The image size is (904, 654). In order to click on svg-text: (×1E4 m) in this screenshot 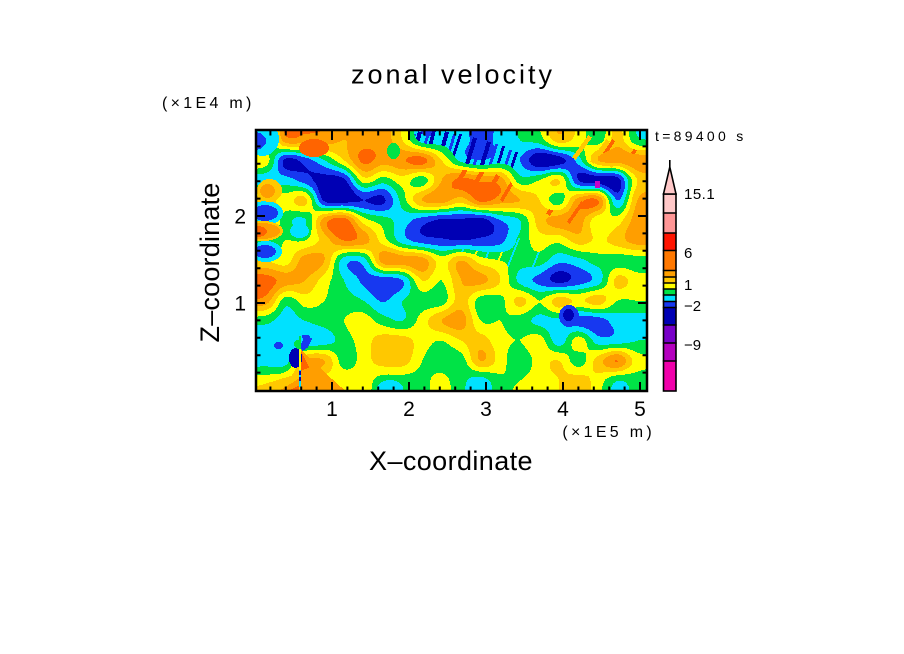, I will do `click(208, 103)`.